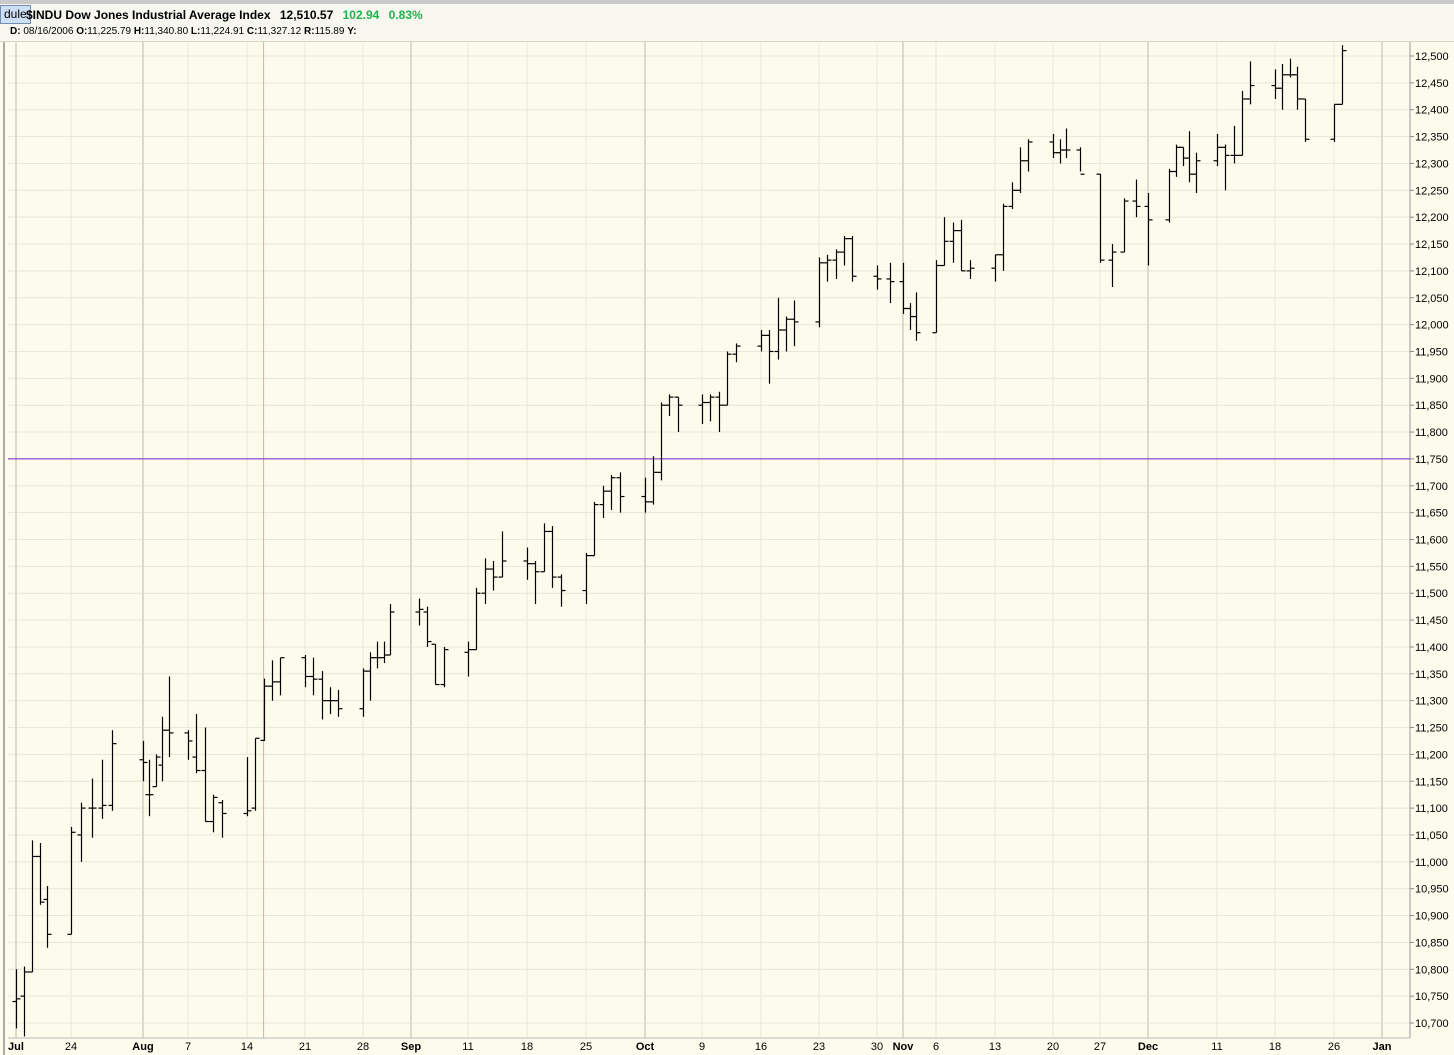  I want to click on y-tick-label: 11,700, so click(1431, 487).